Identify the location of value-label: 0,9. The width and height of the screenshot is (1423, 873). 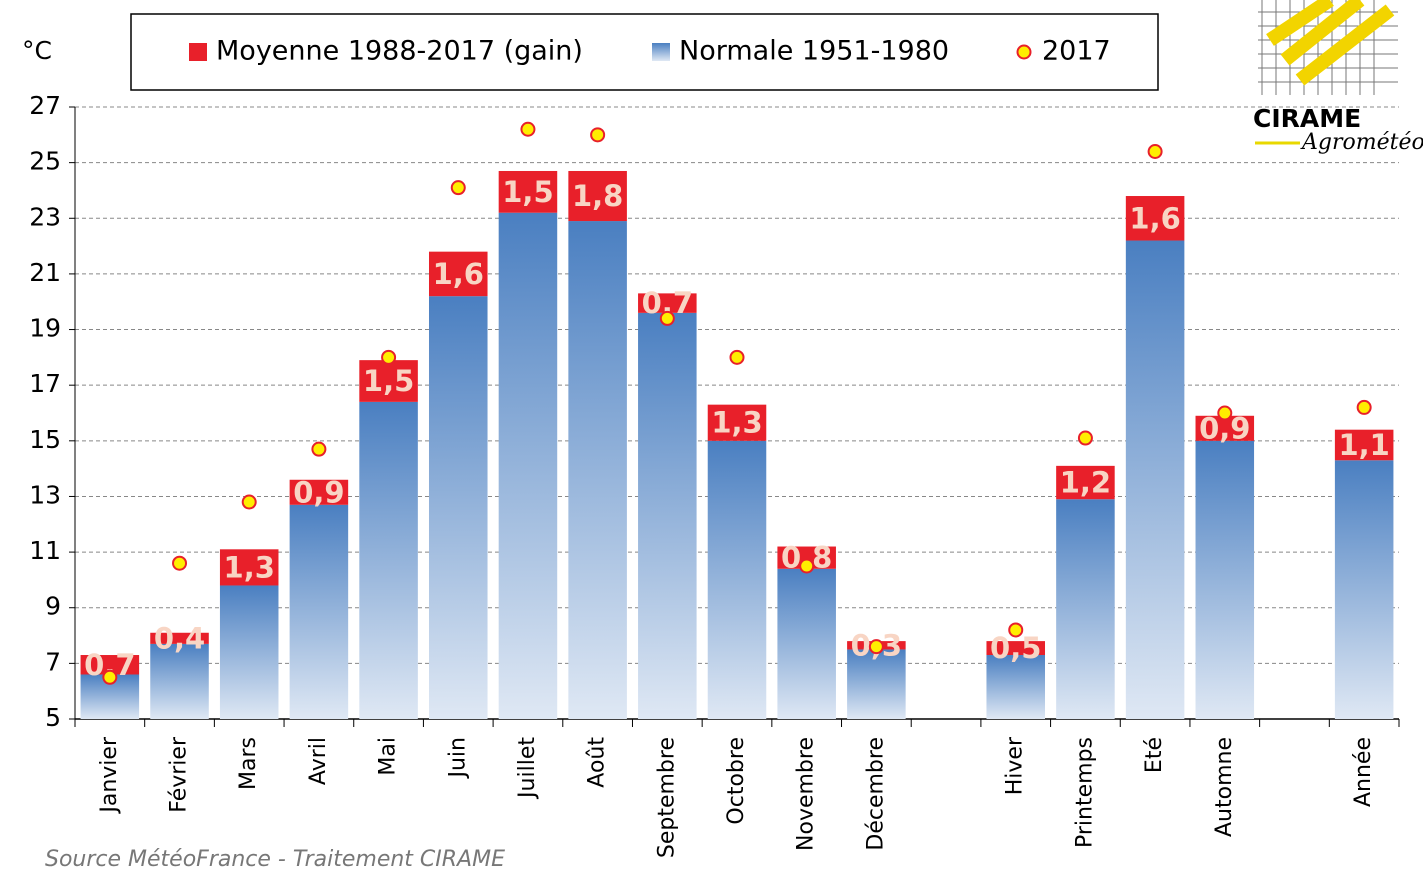
(318, 492).